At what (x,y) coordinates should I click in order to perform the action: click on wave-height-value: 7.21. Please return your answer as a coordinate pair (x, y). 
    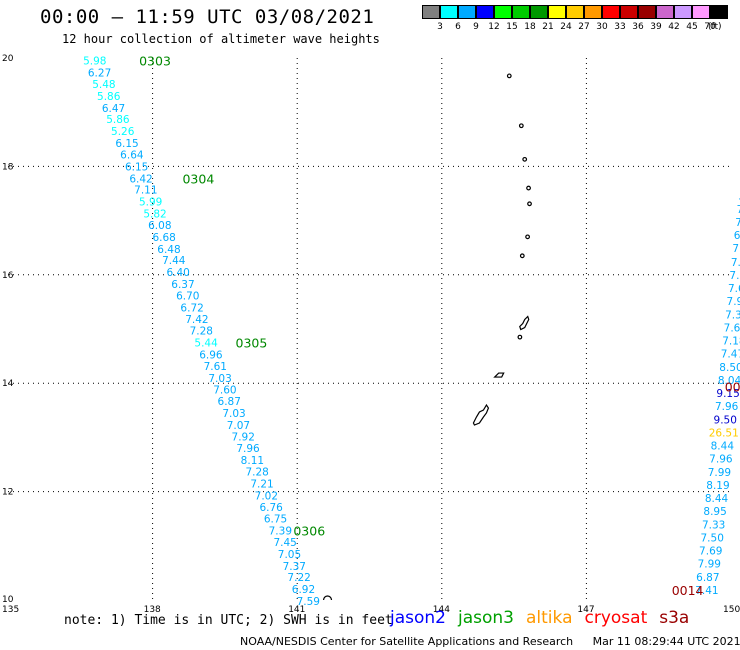
    Looking at the image, I should click on (261, 484).